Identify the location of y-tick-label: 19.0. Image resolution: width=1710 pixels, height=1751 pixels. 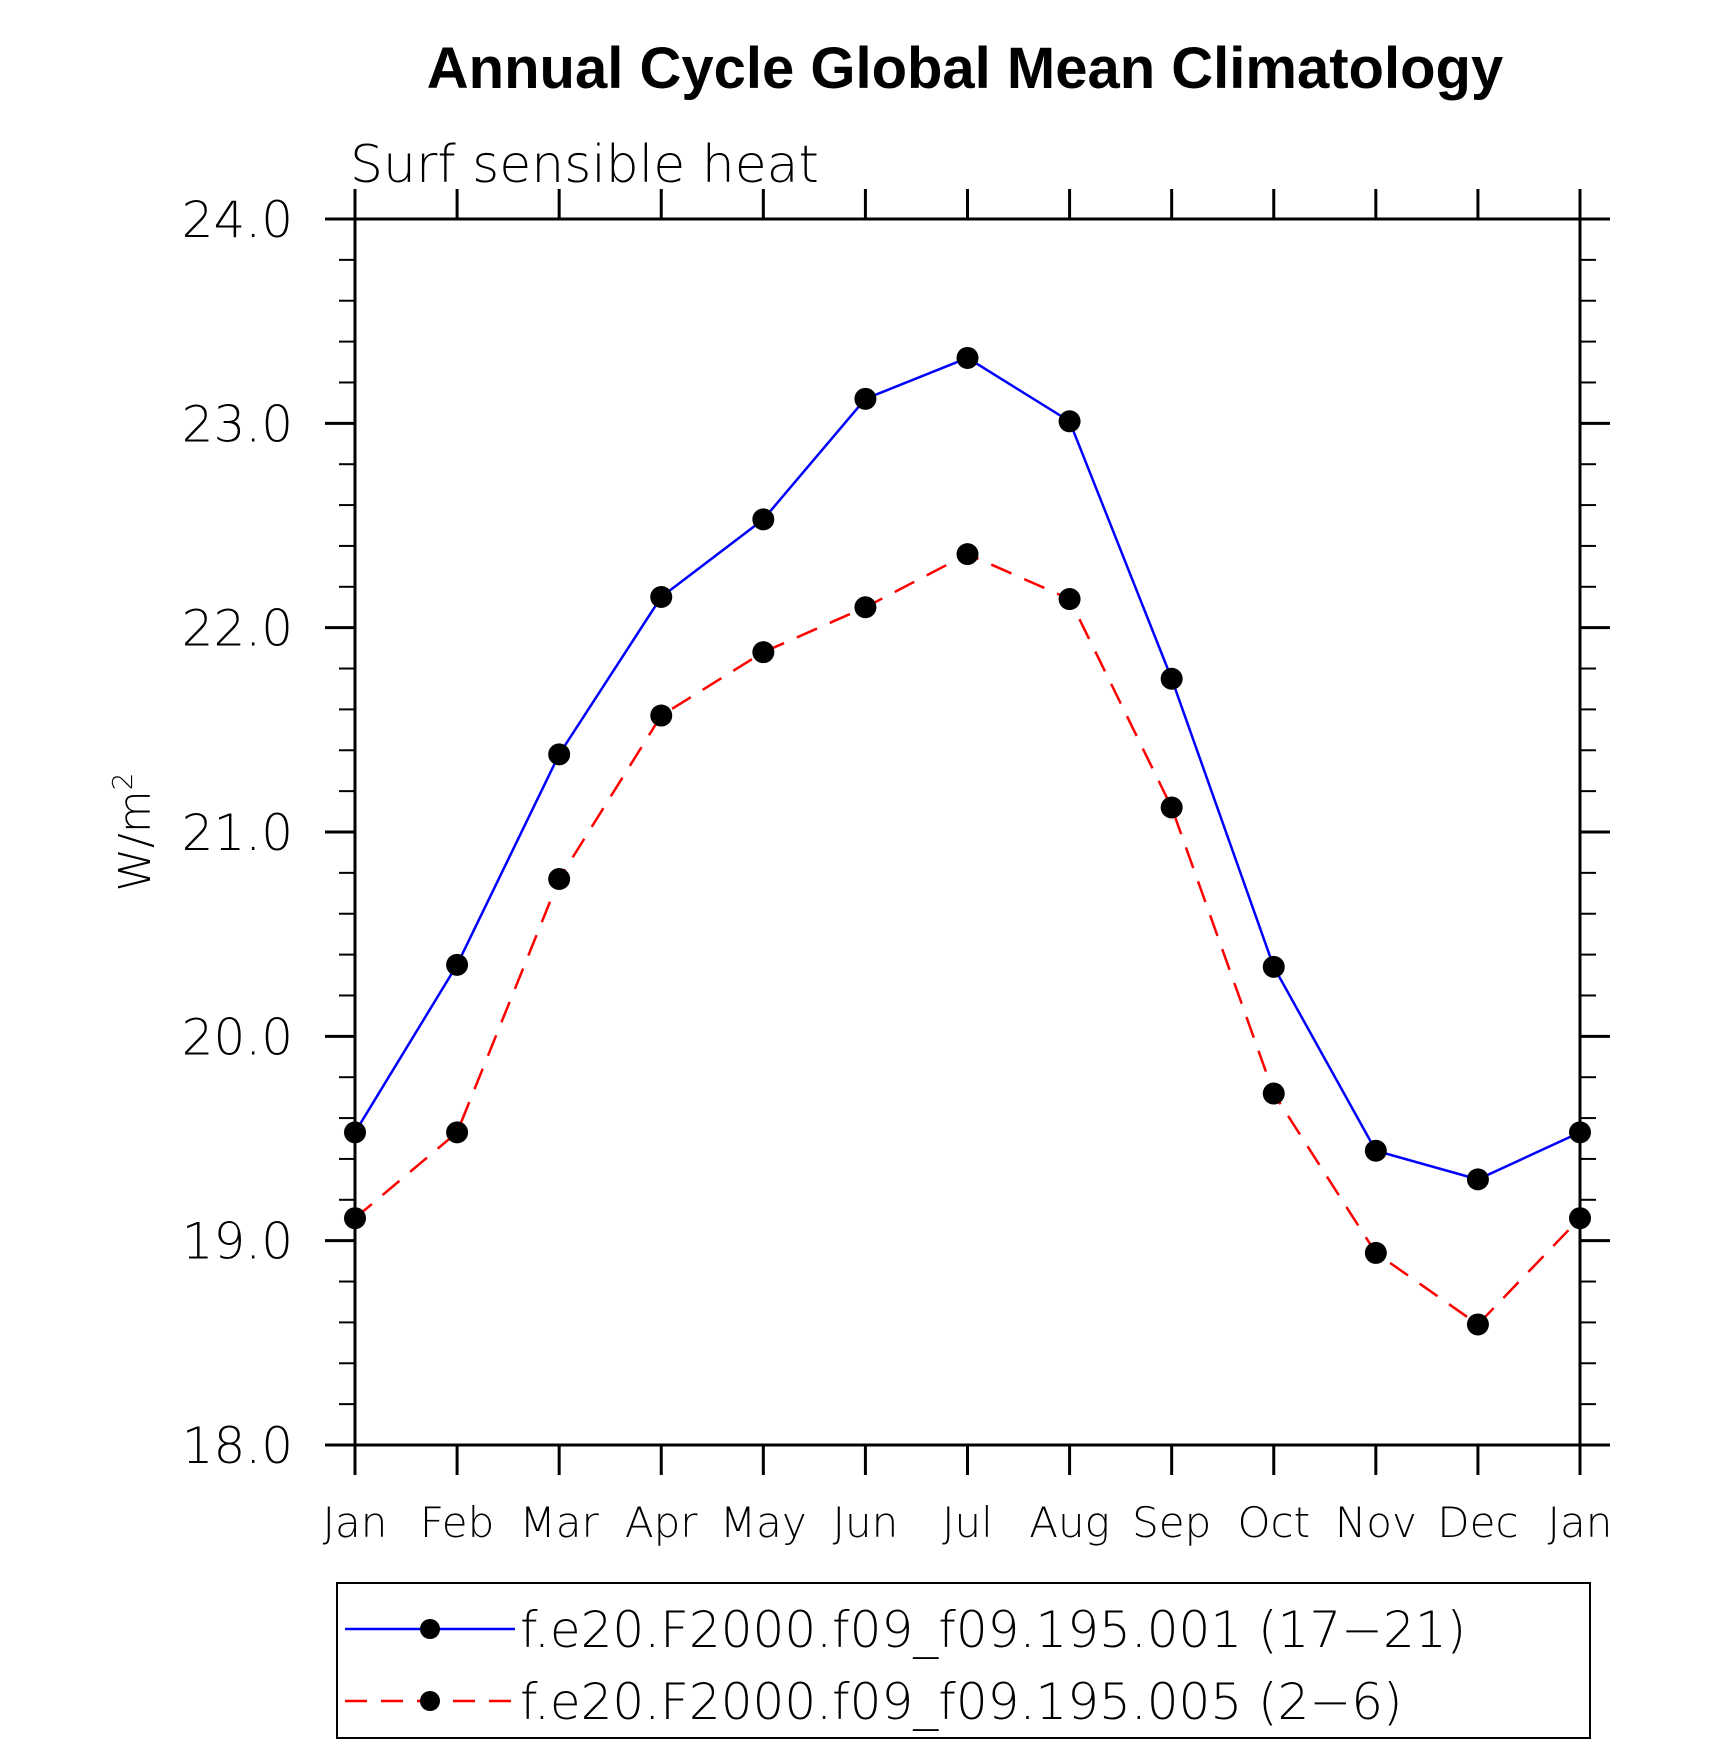
(237, 1242).